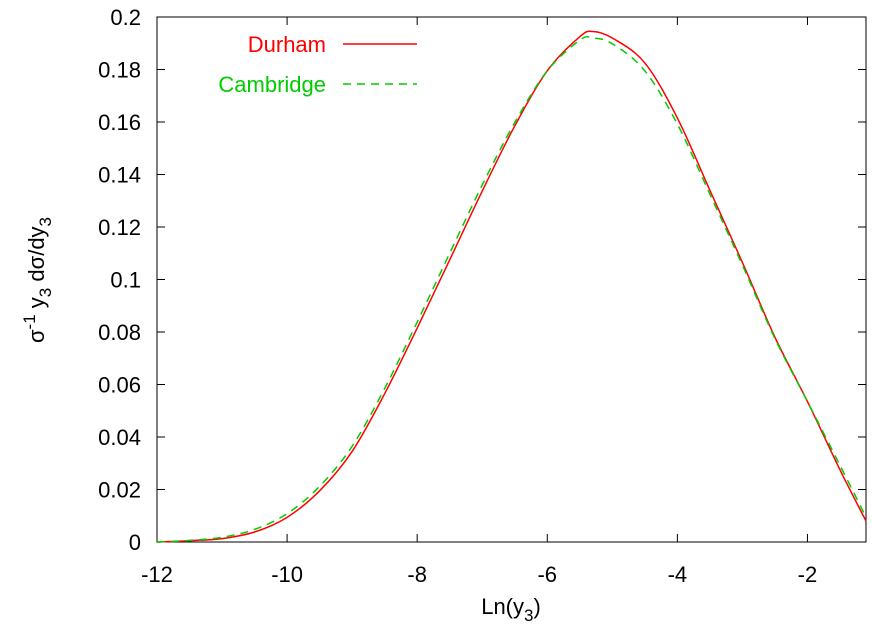 Image resolution: width=872 pixels, height=626 pixels. What do you see at coordinates (119, 227) in the screenshot?
I see `y-tick-label: 0.12` at bounding box center [119, 227].